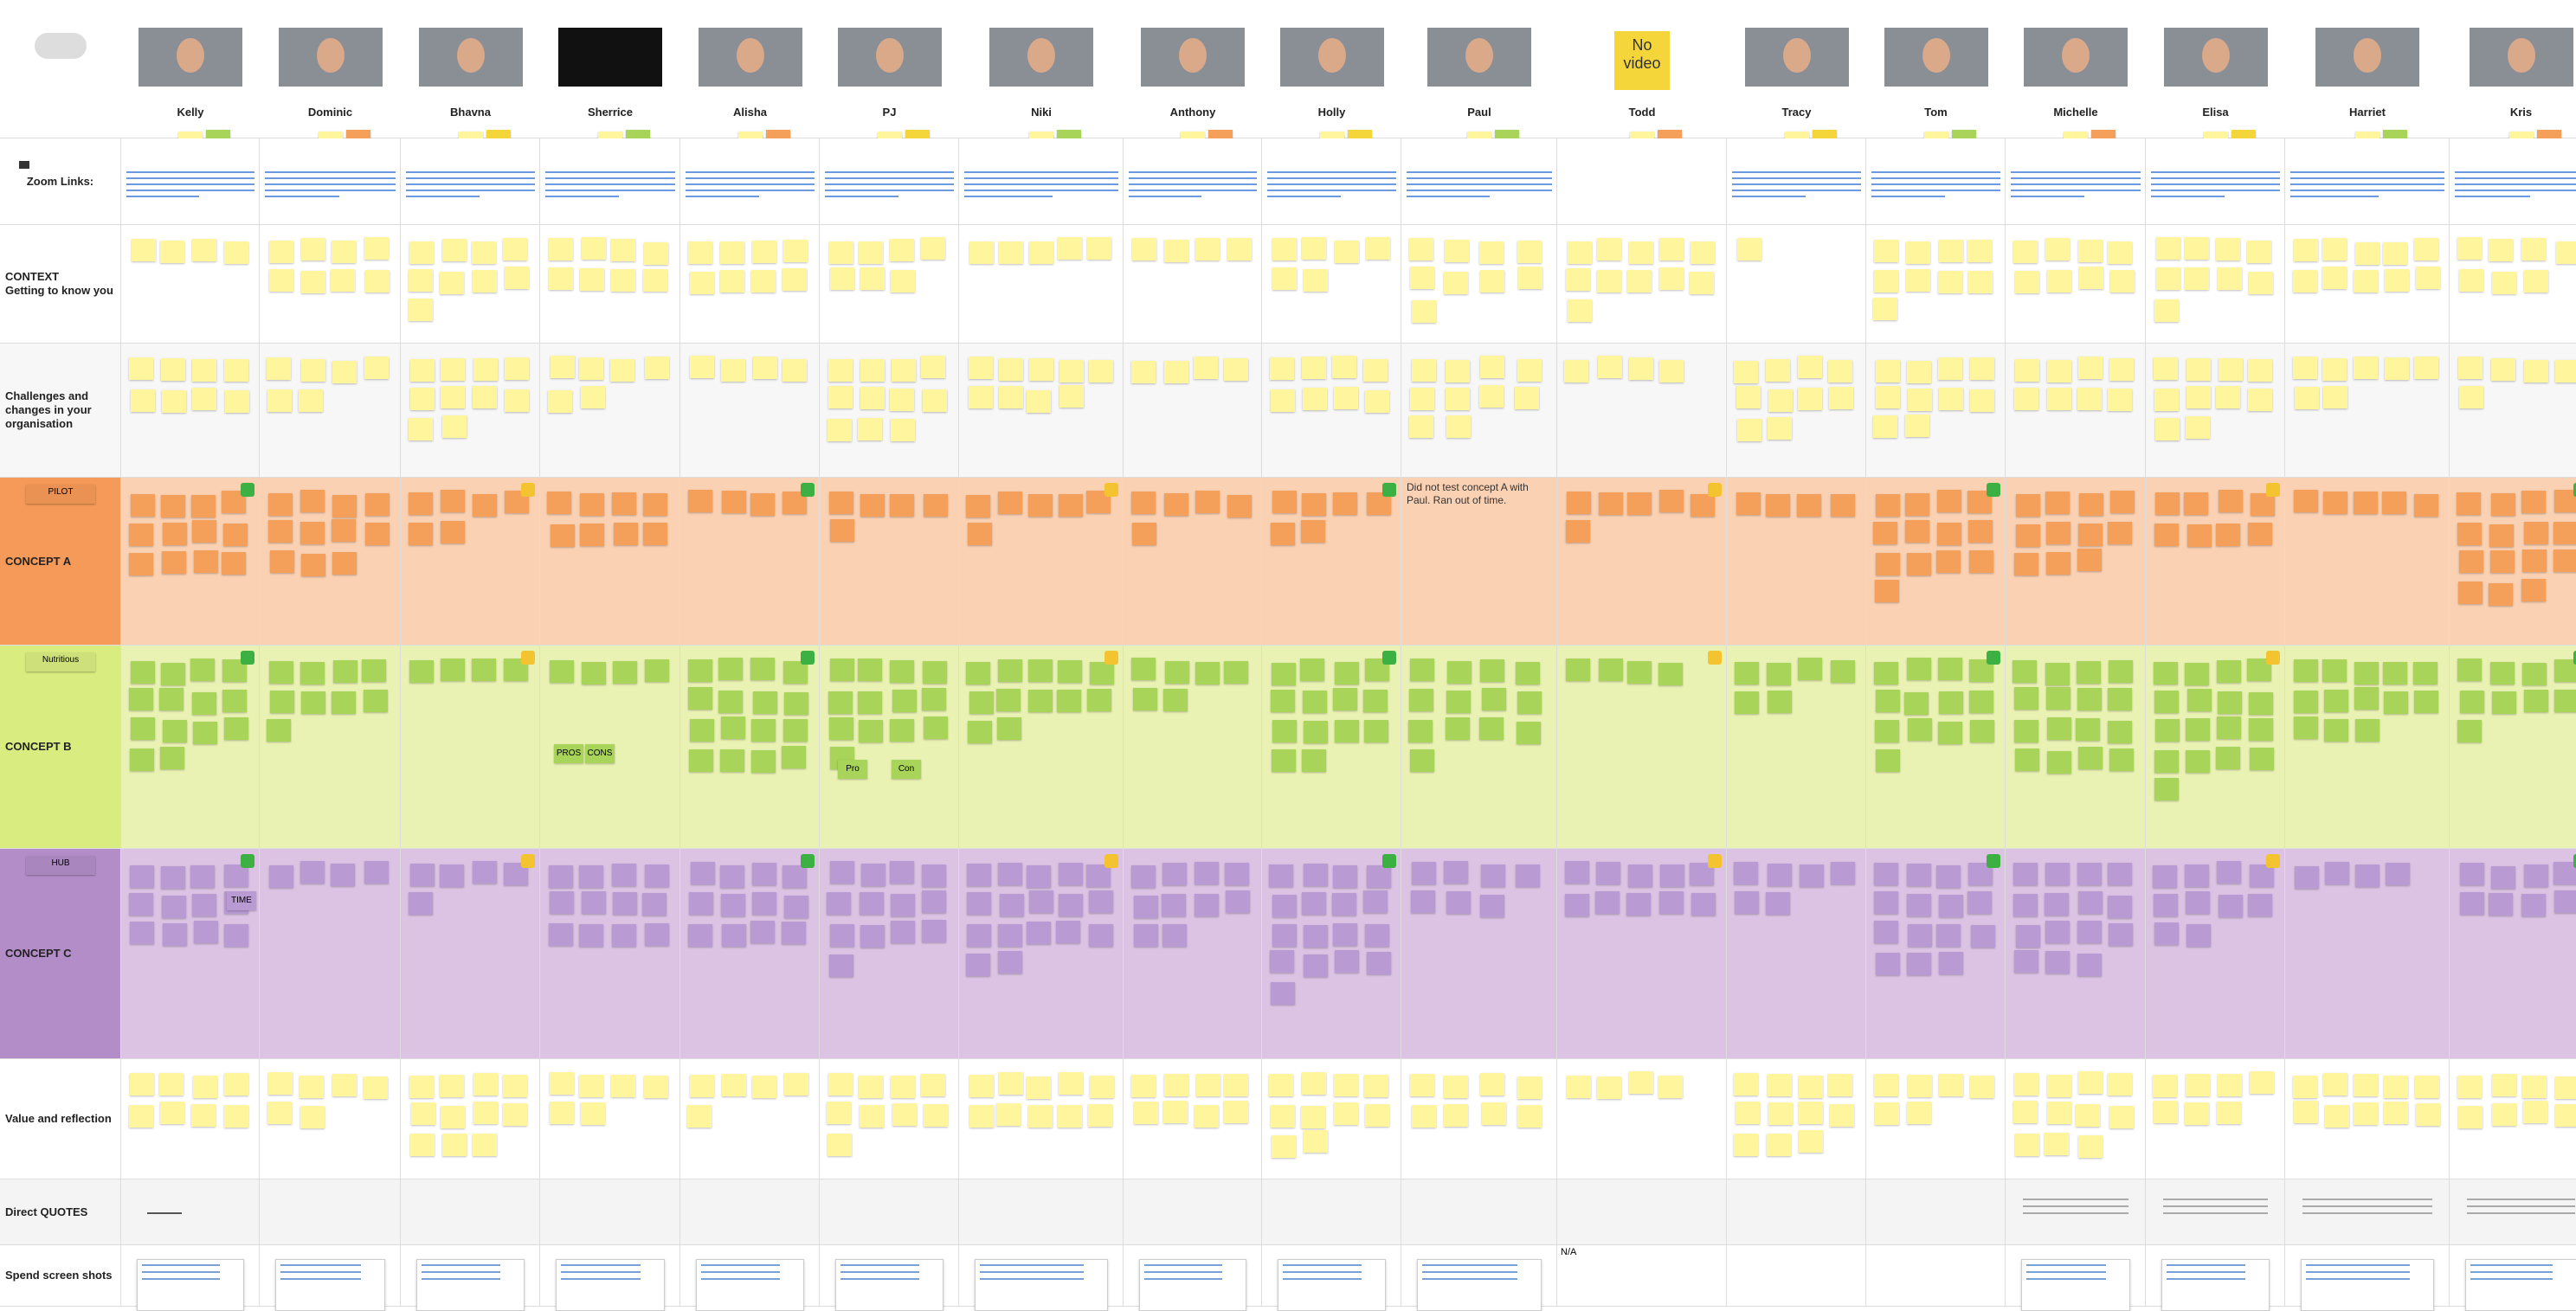 The height and width of the screenshot is (1311, 2576). What do you see at coordinates (2215, 1285) in the screenshot?
I see `screenshot` at bounding box center [2215, 1285].